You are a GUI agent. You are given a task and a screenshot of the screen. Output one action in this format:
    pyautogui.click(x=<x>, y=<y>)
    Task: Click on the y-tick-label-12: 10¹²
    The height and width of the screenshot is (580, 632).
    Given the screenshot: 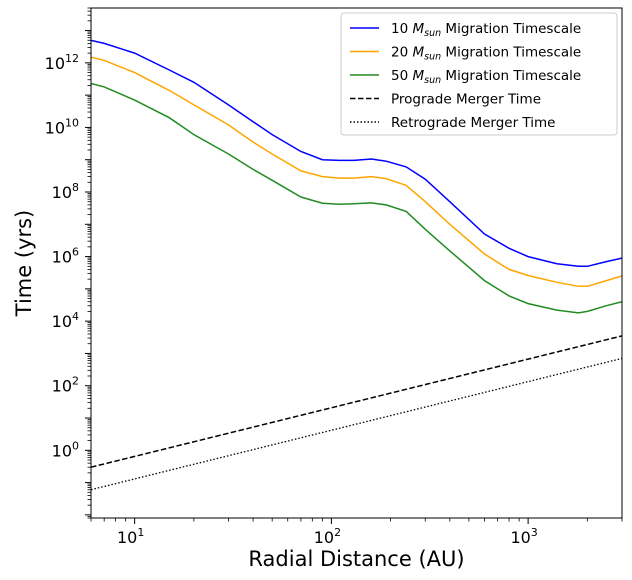 What is the action you would take?
    pyautogui.click(x=62, y=62)
    